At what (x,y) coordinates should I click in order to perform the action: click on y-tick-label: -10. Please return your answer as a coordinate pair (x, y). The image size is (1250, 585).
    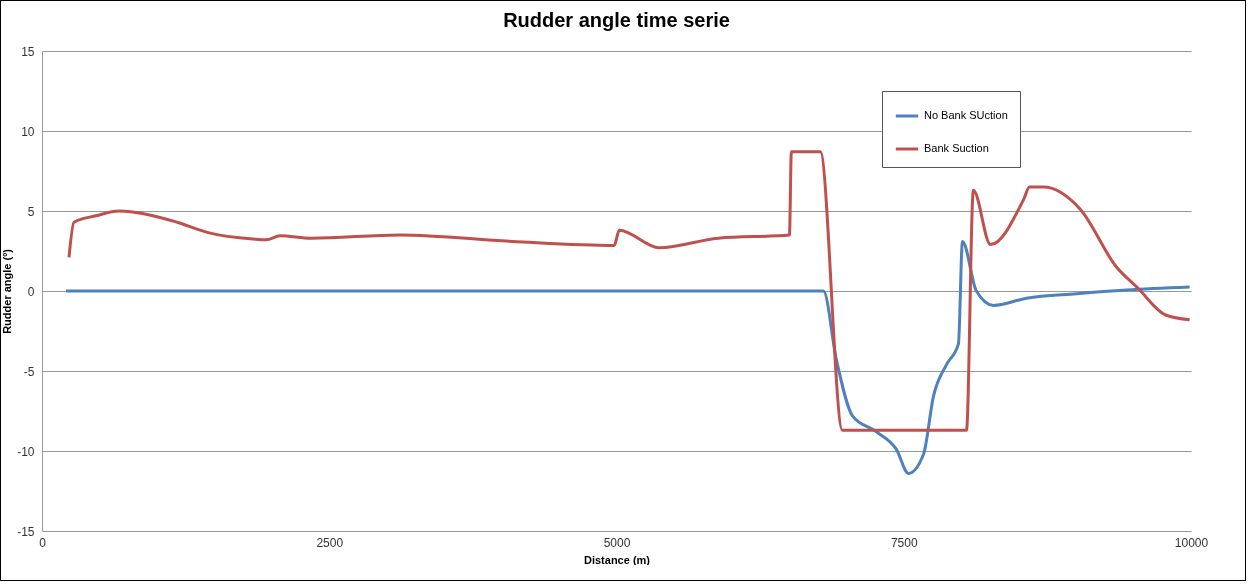
    Looking at the image, I should click on (26, 451).